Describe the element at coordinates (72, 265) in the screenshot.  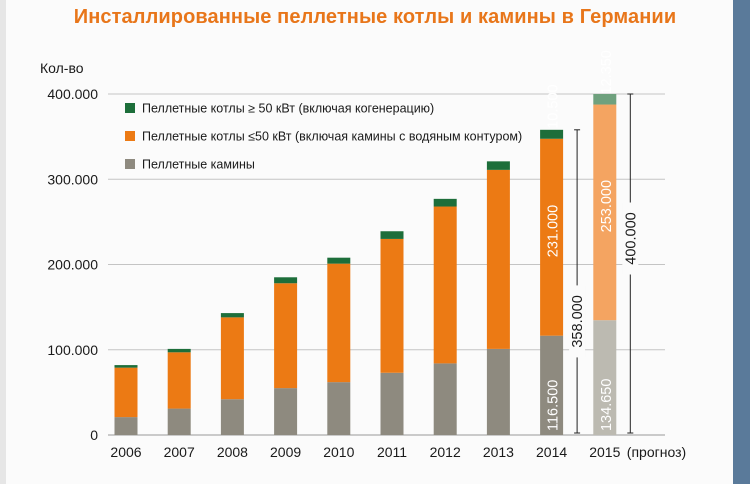
I see `y-tick-label: 200.000` at that location.